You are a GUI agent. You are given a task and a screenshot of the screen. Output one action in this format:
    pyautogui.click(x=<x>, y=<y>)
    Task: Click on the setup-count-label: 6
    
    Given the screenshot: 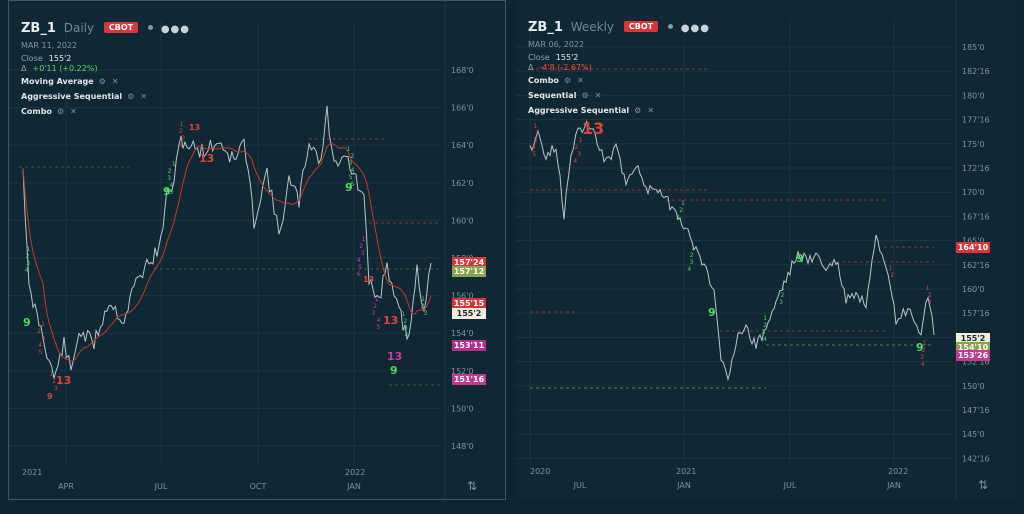 What is the action you would take?
    pyautogui.click(x=352, y=184)
    